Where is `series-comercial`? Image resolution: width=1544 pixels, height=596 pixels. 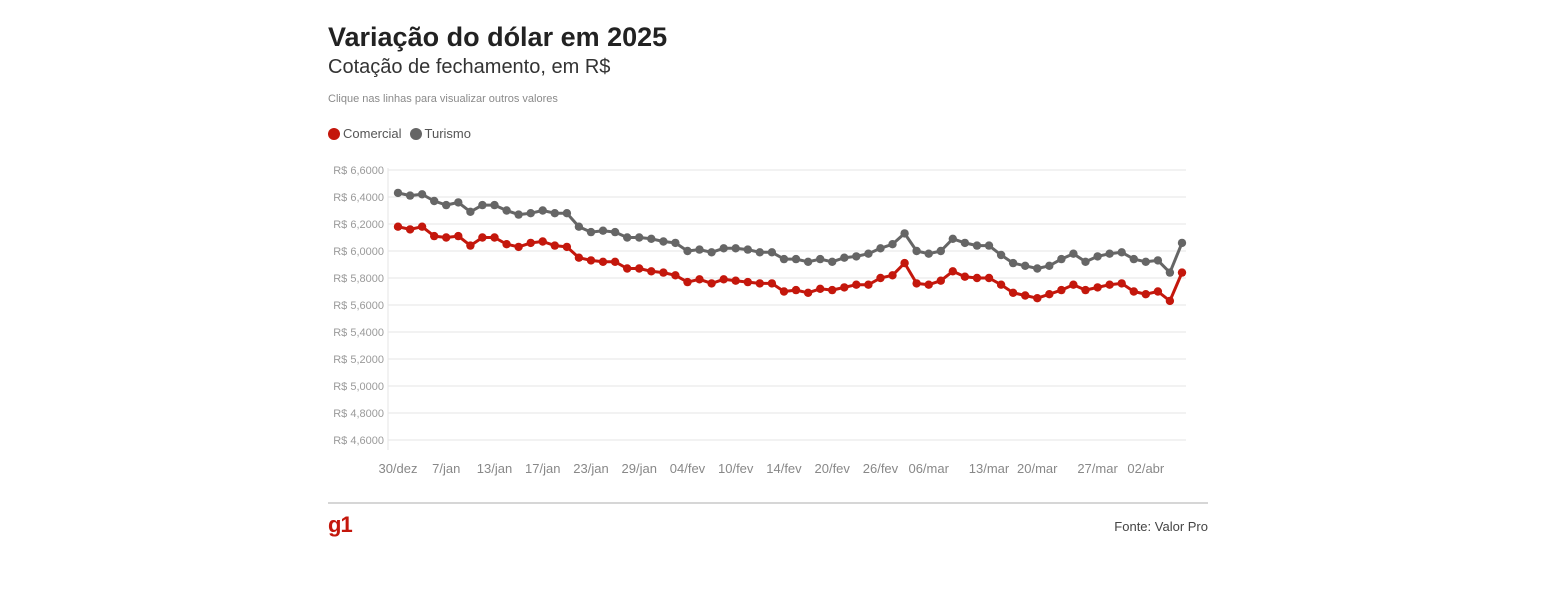
series-comercial is located at coordinates (790, 264).